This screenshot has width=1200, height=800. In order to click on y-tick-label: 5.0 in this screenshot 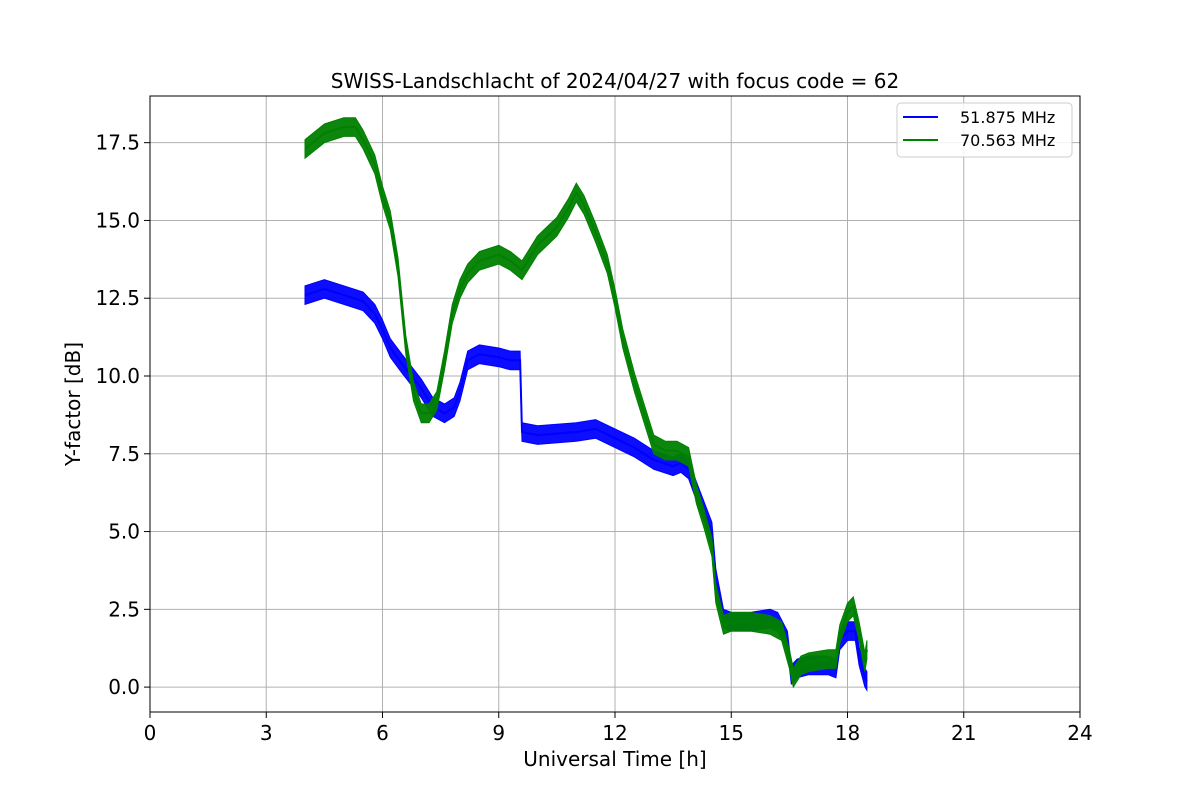, I will do `click(124, 532)`.